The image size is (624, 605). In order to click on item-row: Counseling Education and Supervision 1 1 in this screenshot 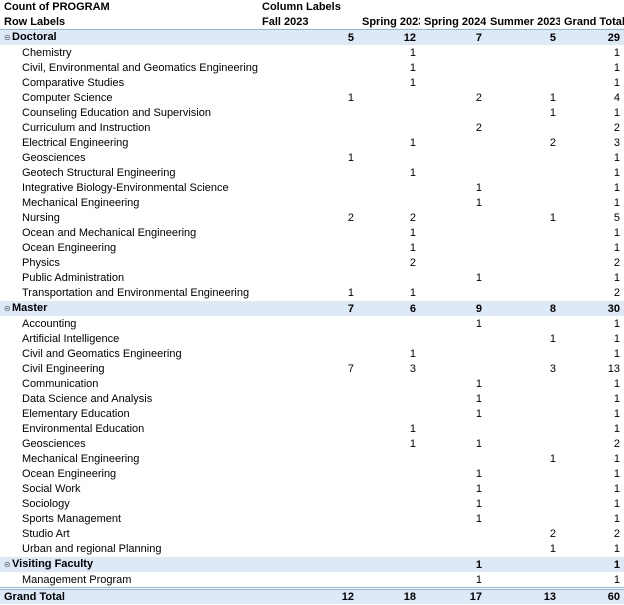, I will do `click(312, 113)`.